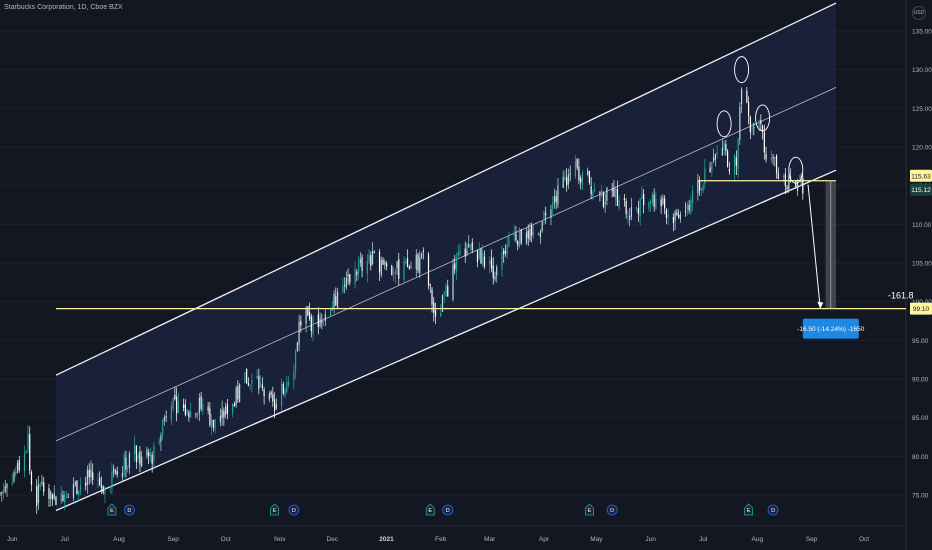  I want to click on highlight-circle, so click(742, 70).